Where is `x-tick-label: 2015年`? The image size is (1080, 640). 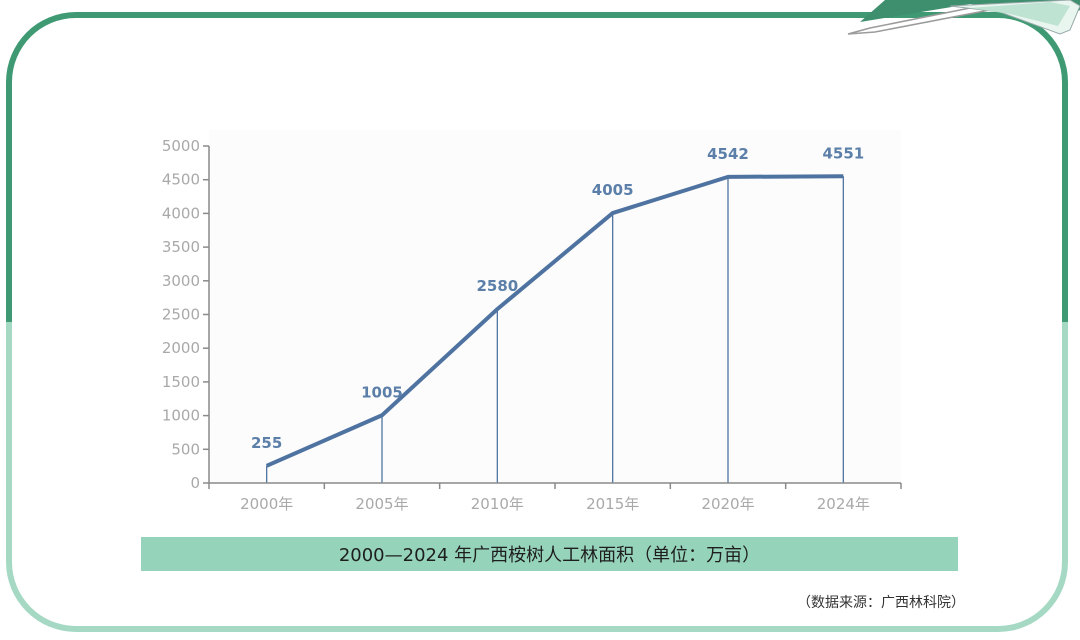
x-tick-label: 2015年 is located at coordinates (612, 504).